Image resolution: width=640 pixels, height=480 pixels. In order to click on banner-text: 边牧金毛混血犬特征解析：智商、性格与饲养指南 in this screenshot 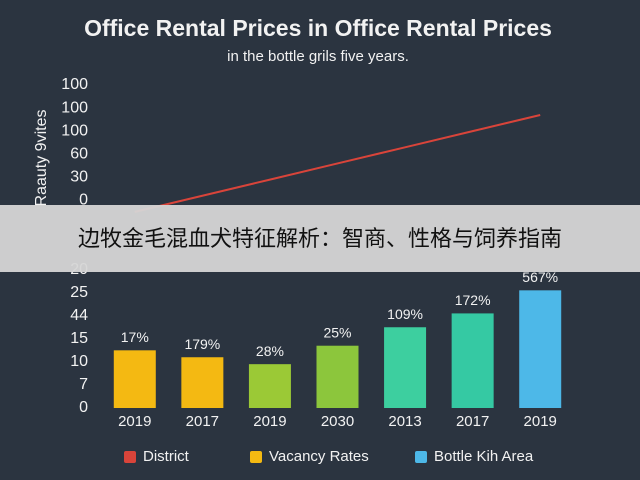, I will do `click(320, 238)`.